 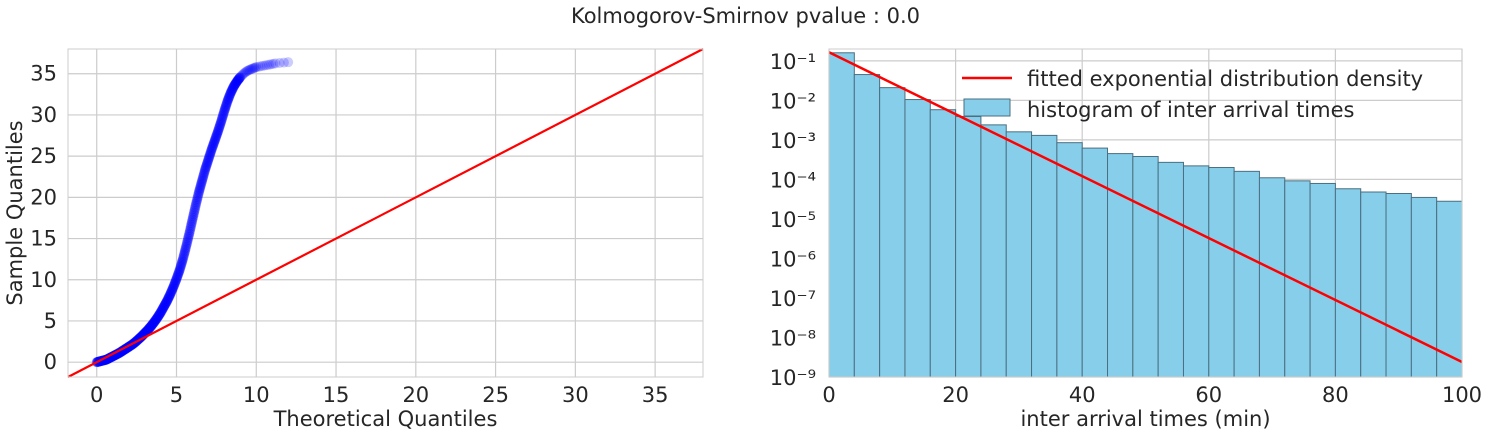 I want to click on hist-x-tick-label: 20, so click(x=955, y=395).